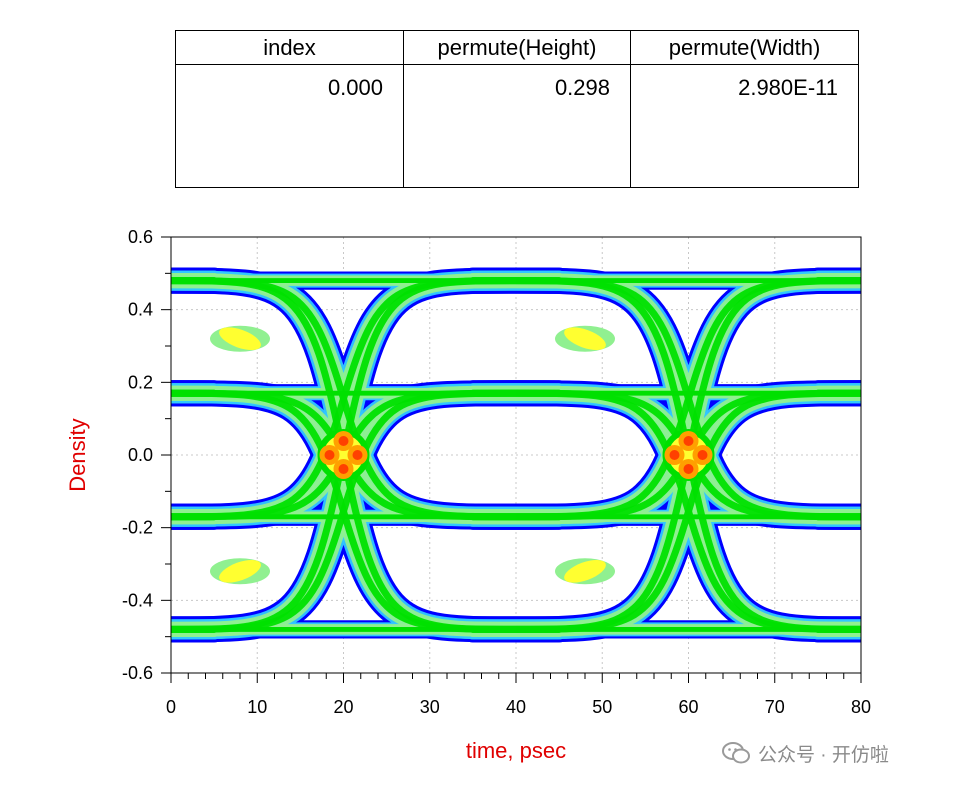 This screenshot has width=972, height=790. Describe the element at coordinates (140, 310) in the screenshot. I see `y-tick-label: 0.4` at that location.